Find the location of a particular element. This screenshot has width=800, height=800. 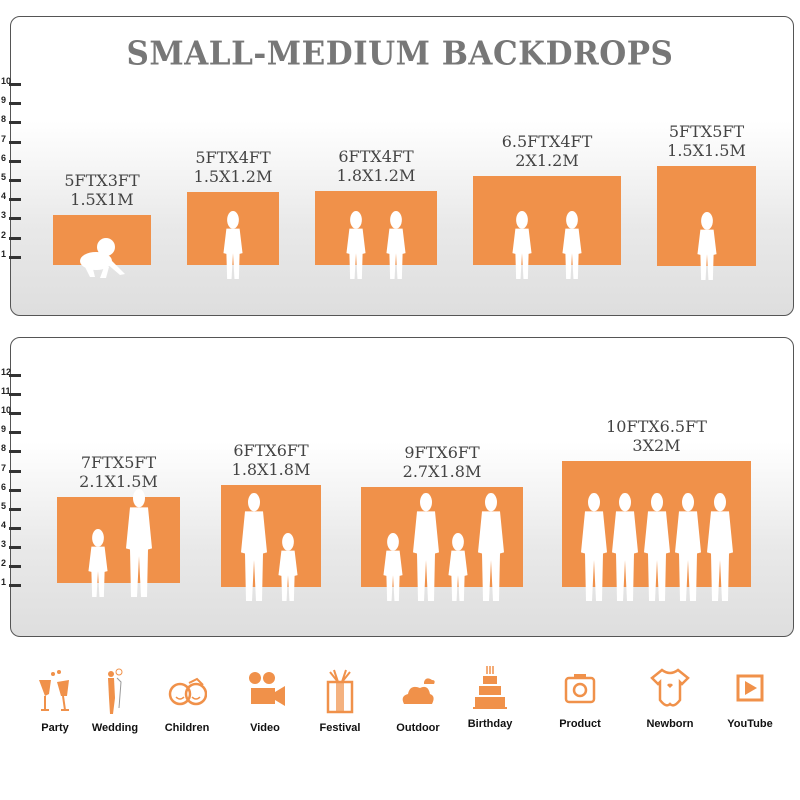

size-feet: 9FTX6FT is located at coordinates (442, 452).